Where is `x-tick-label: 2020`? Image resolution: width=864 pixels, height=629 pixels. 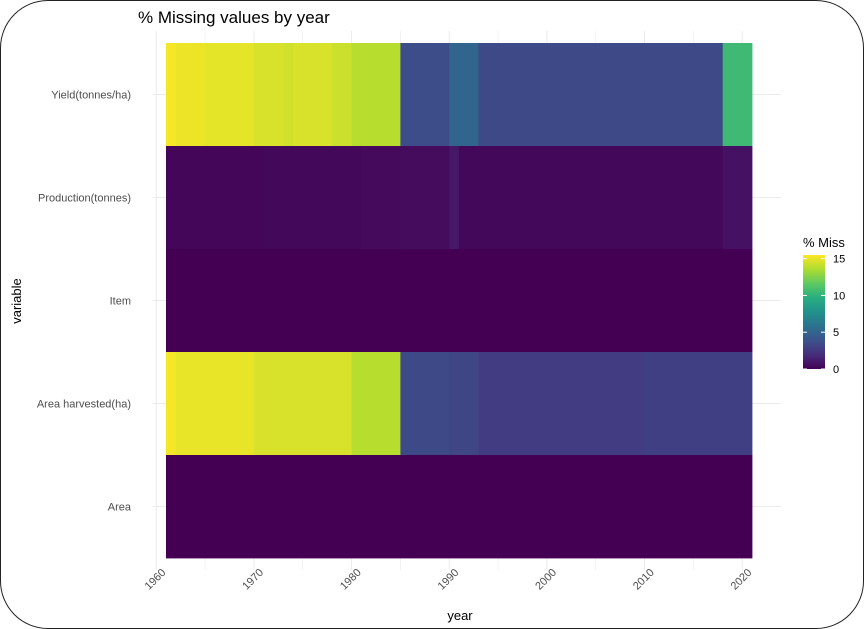 x-tick-label: 2020 is located at coordinates (742, 580).